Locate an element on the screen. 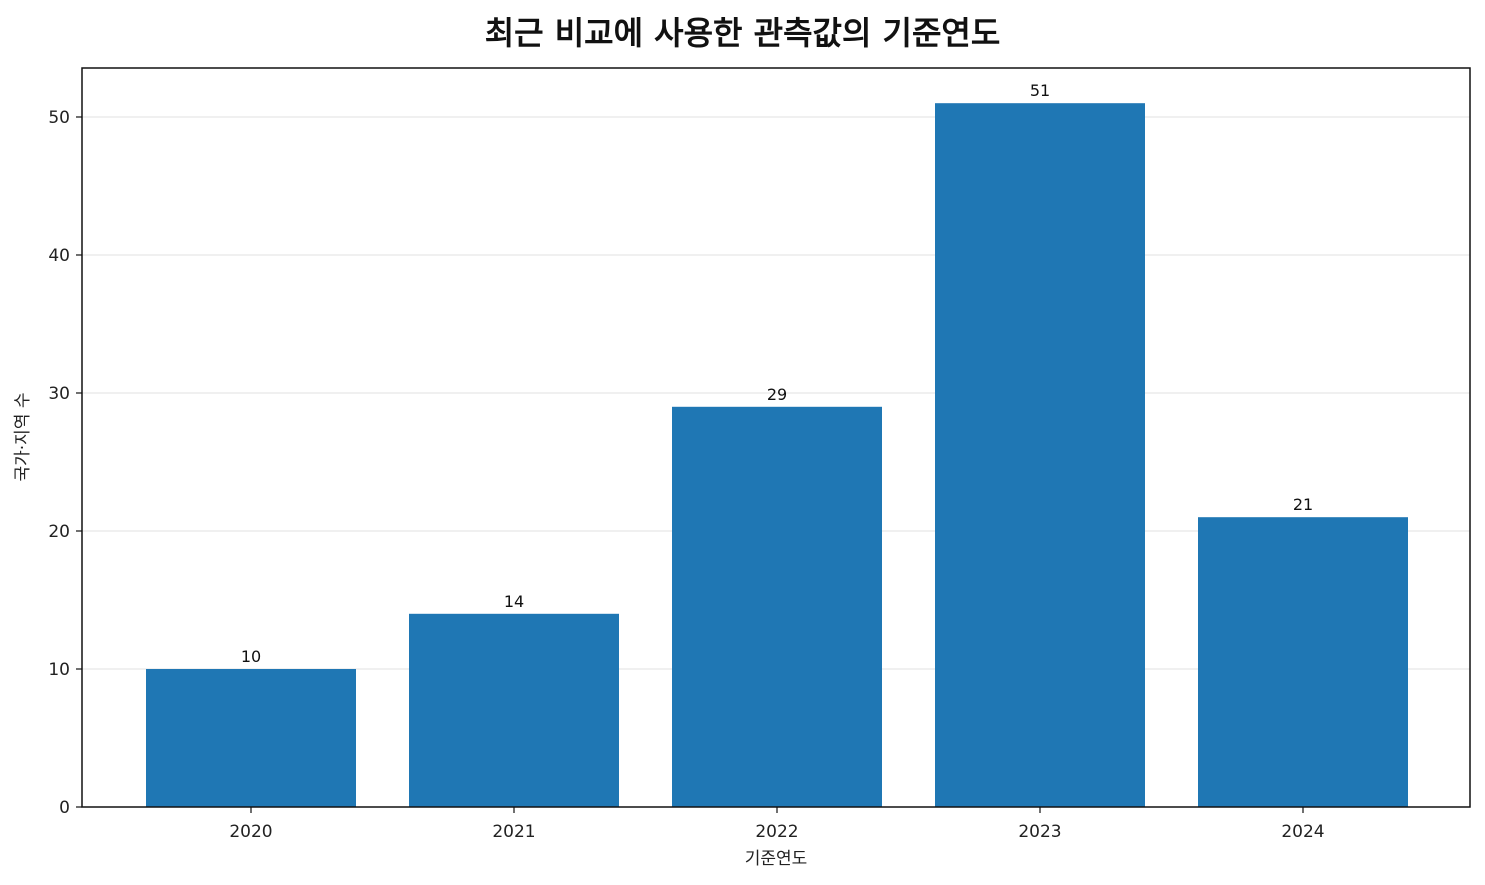 This screenshot has width=1485, height=885. x-tick-label: 2024 is located at coordinates (1302, 832).